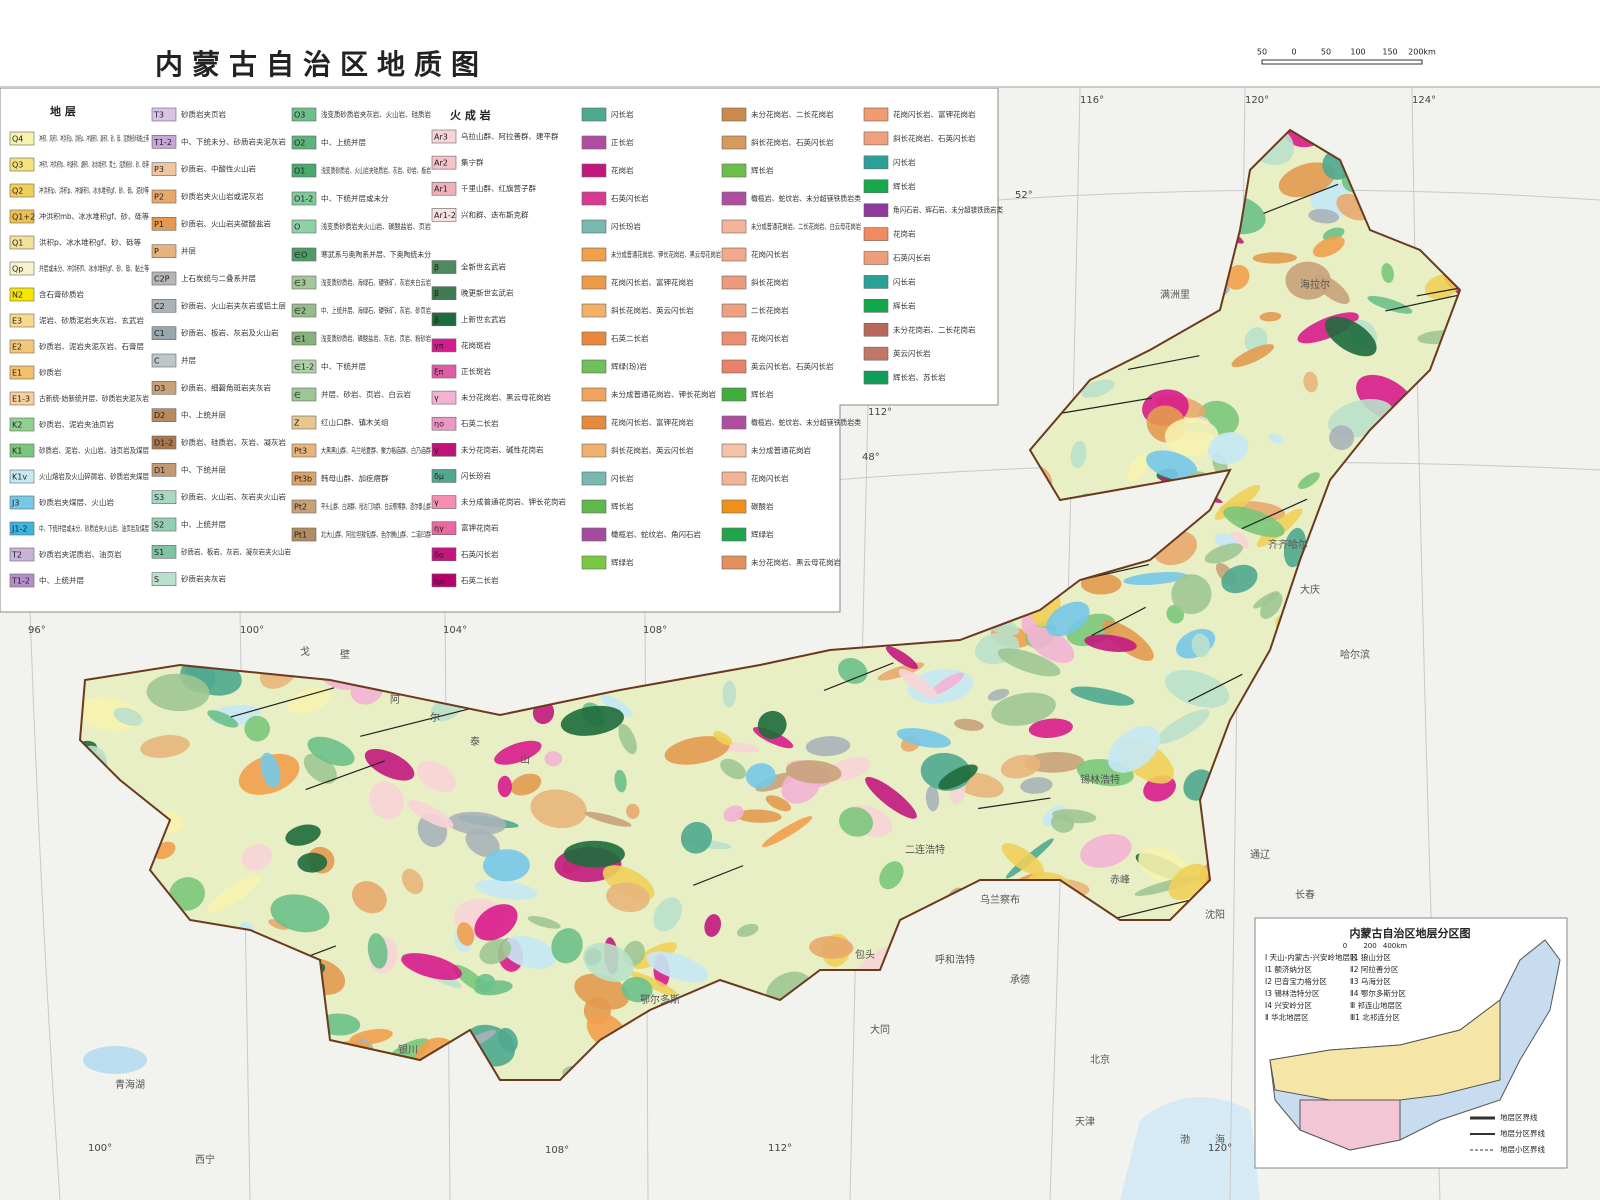 Image resolution: width=1600 pixels, height=1200 pixels. Describe the element at coordinates (233, 497) in the screenshot. I see `legend-text: 砂质岩、火山岩、灰岩夹火山岩` at that location.